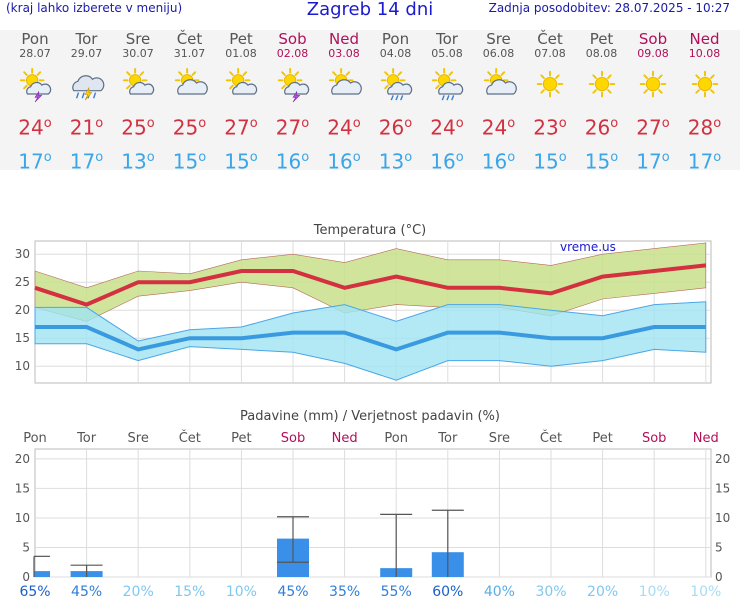 The width and height of the screenshot is (740, 600). I want to click on precipitation-probability: 40%, so click(499, 592).